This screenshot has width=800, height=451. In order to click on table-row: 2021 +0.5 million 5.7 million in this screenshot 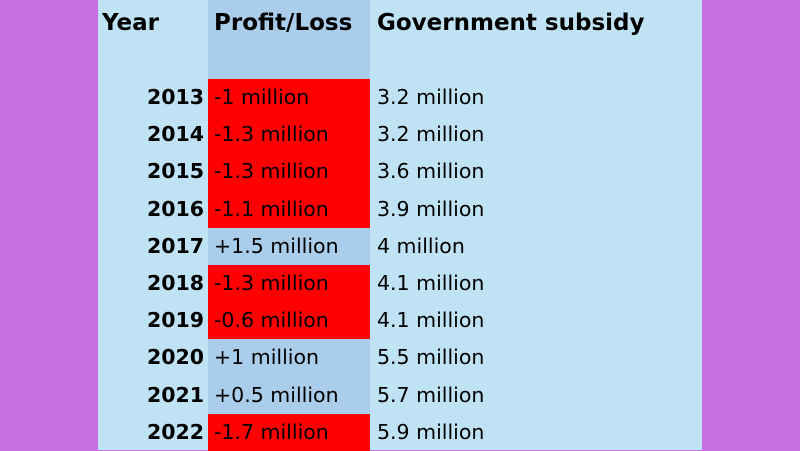, I will do `click(400, 395)`.